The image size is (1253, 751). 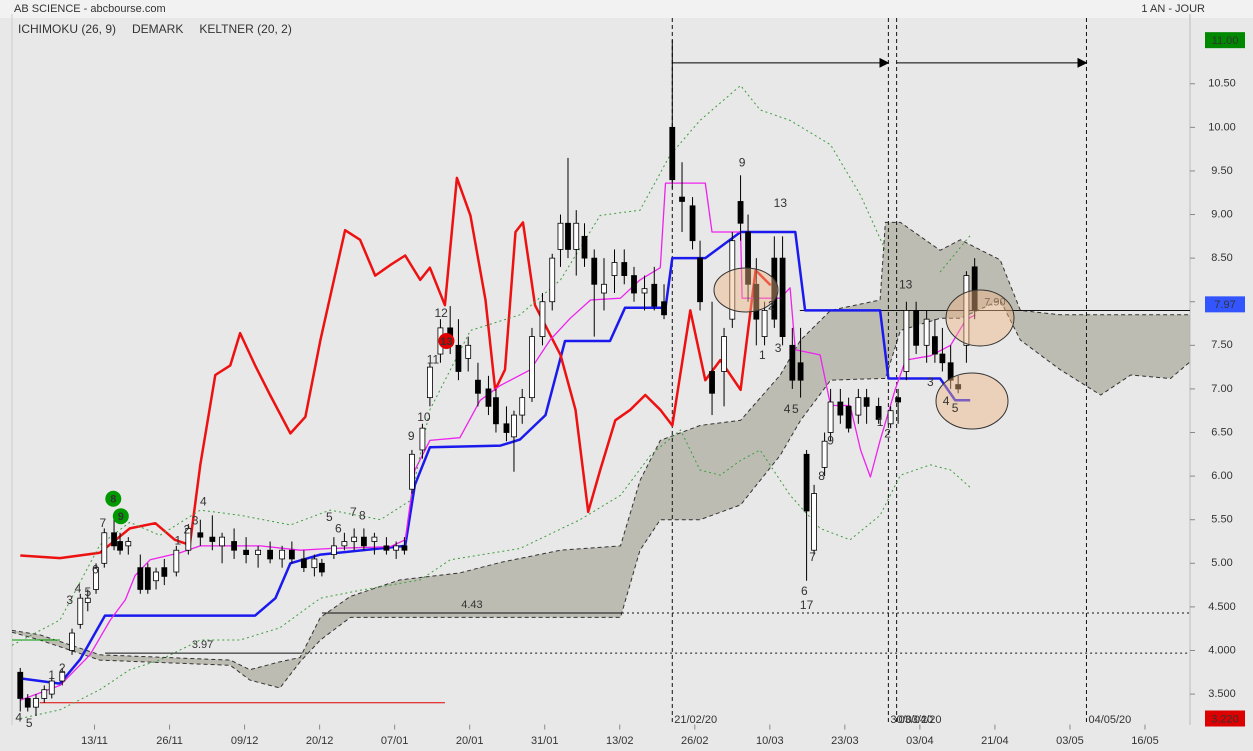 I want to click on price-marker-label: 11.00, so click(x=1225, y=41).